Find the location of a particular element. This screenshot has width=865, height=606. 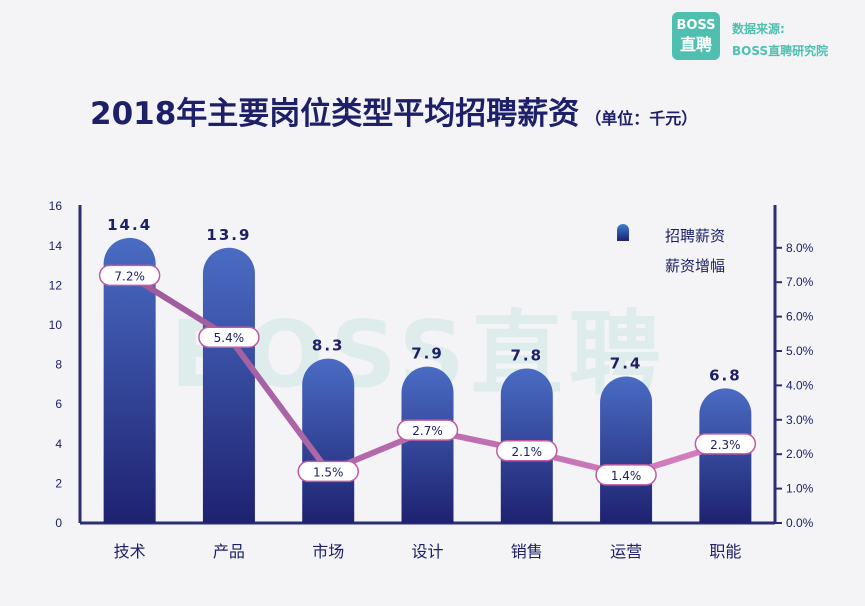

y-left-tick-label: 6 is located at coordinates (58, 404).